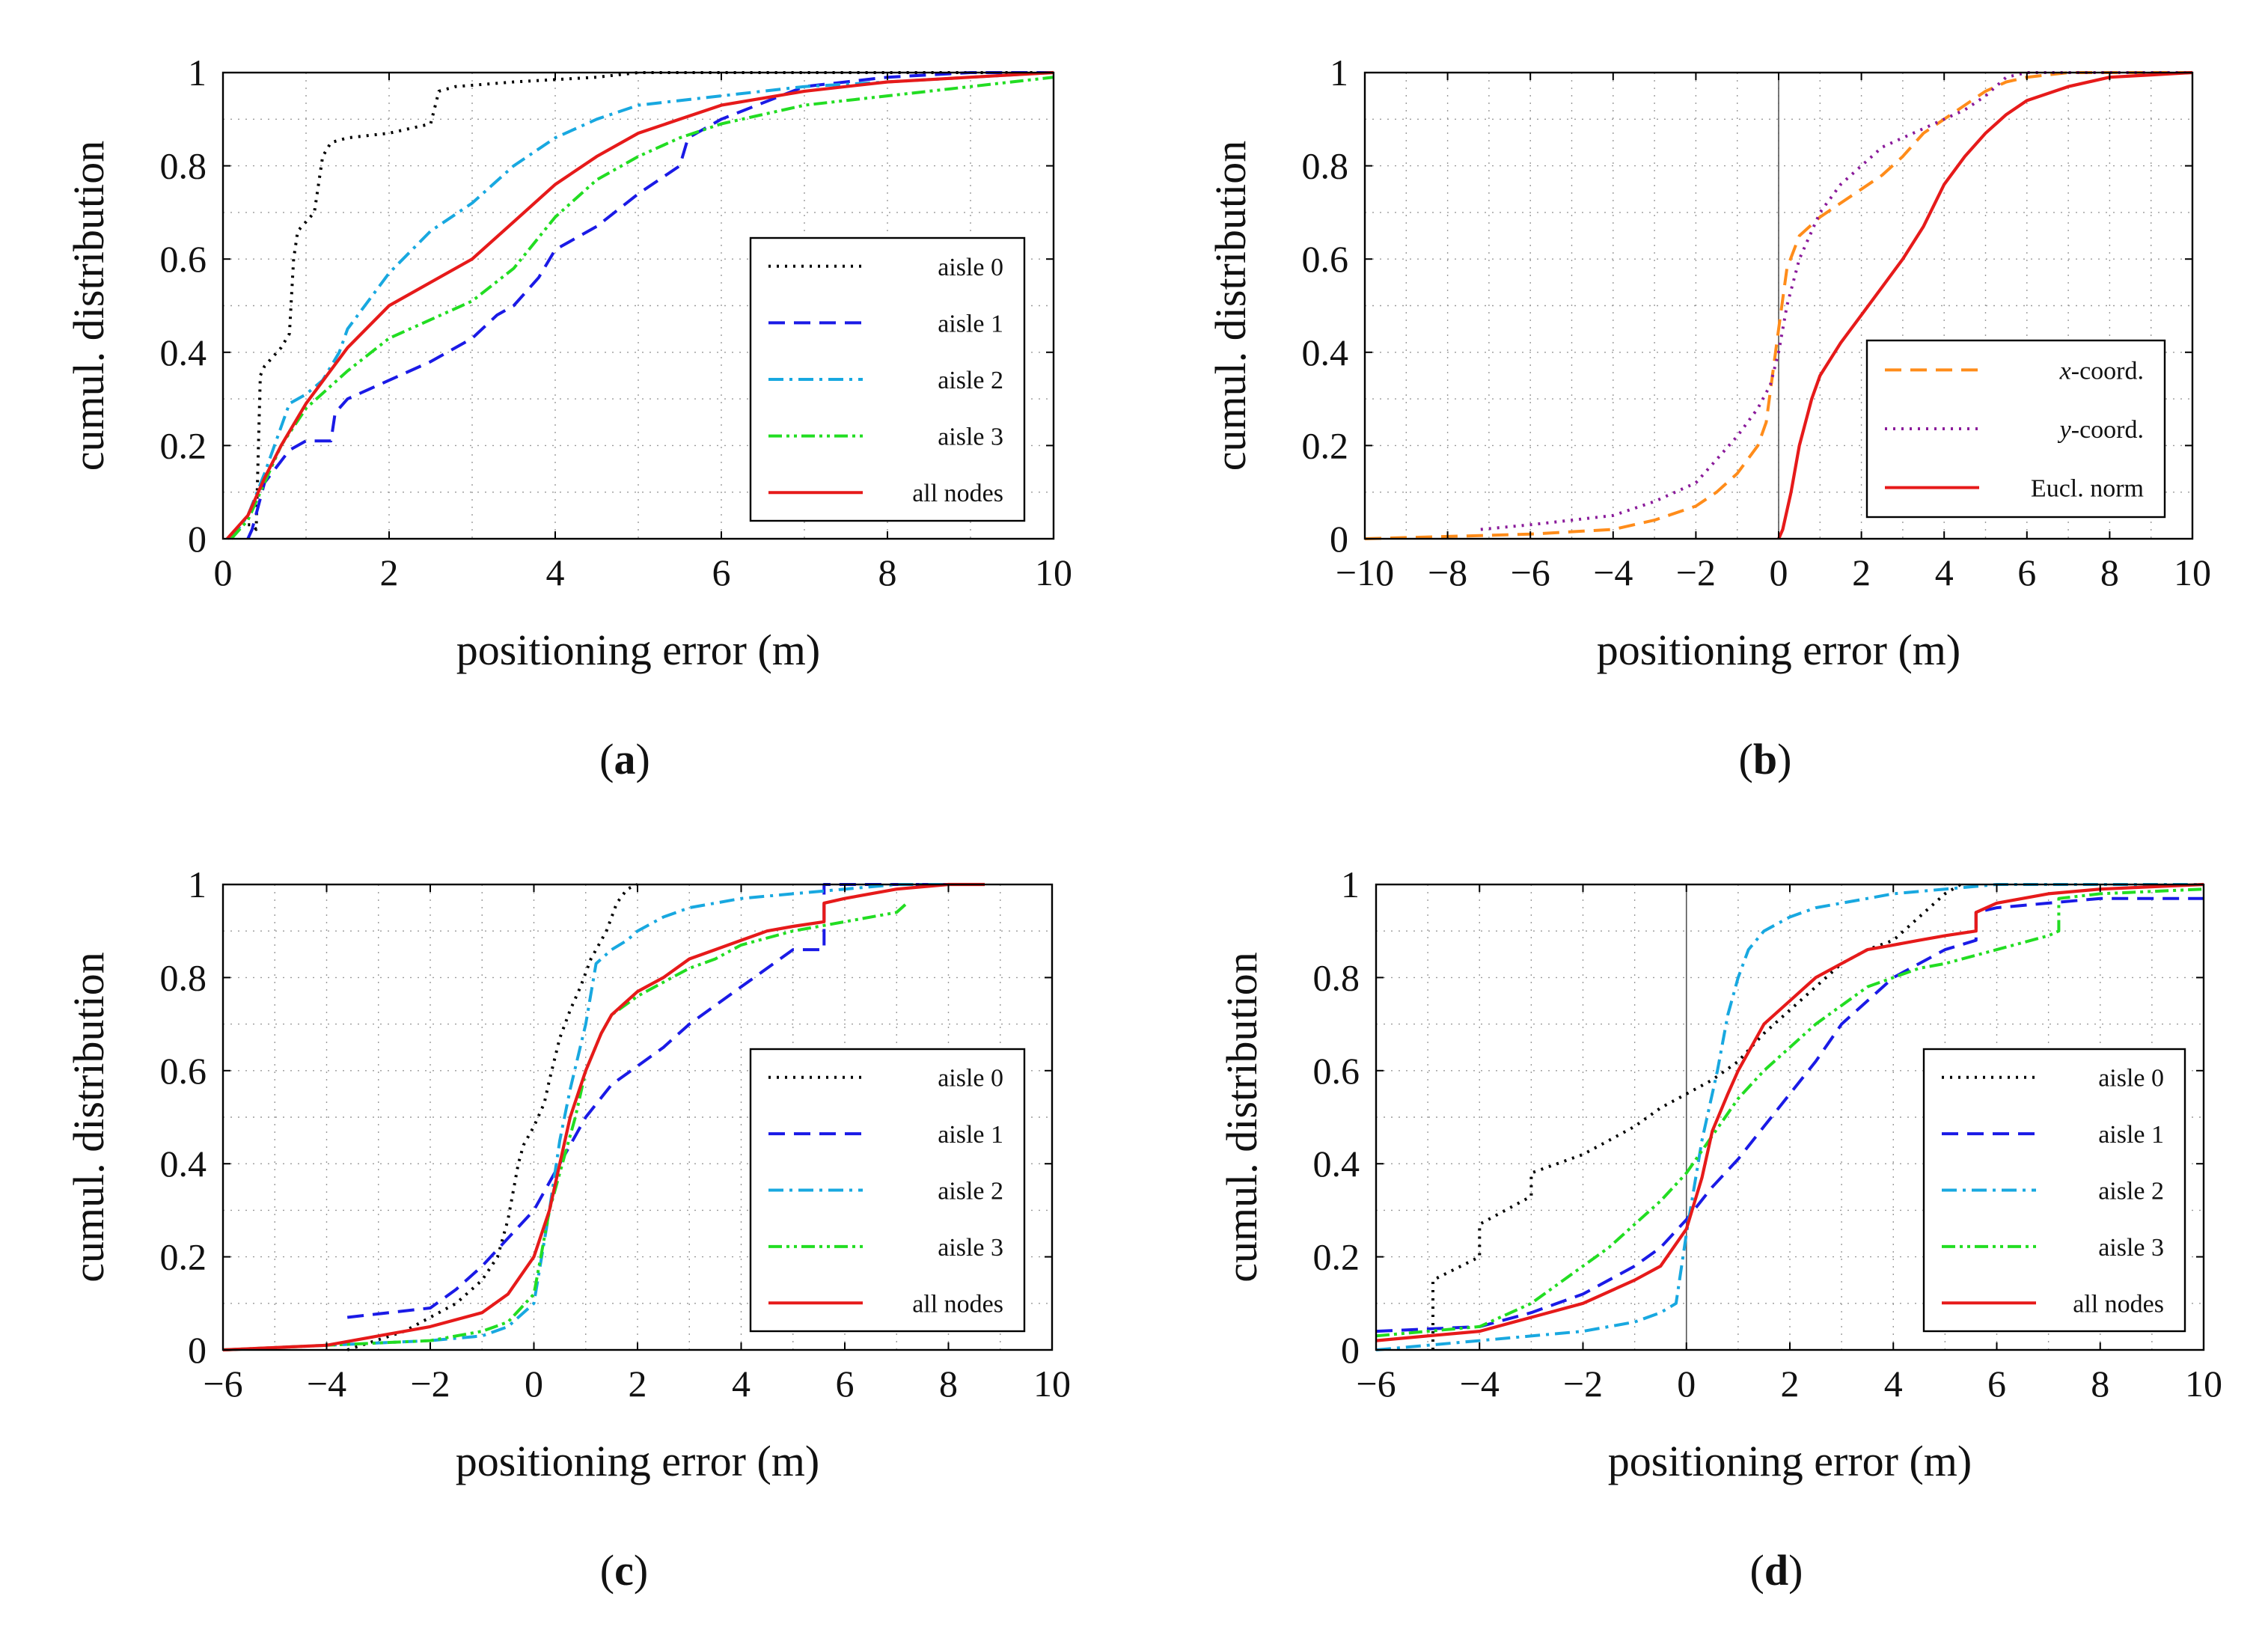 This screenshot has height=1638, width=2268. What do you see at coordinates (2054, 1190) in the screenshot?
I see `legend-d: aisle 0 aisle 1 aisle 2 aisle 3 all nodes` at bounding box center [2054, 1190].